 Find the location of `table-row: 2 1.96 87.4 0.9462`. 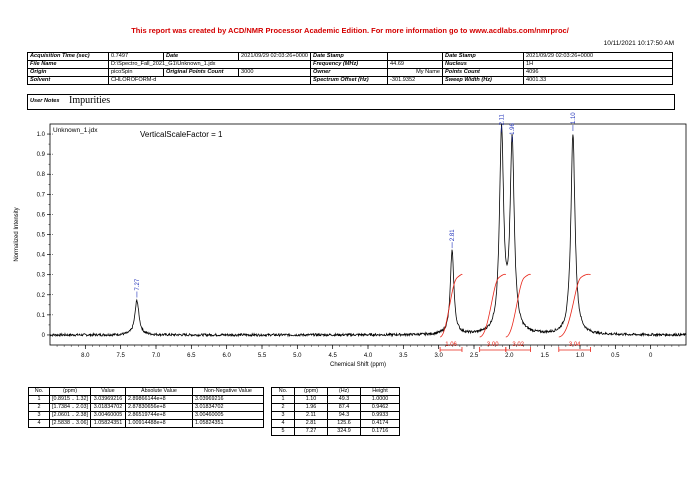

table-row: 2 1.96 87.4 0.9462 is located at coordinates (335, 407).